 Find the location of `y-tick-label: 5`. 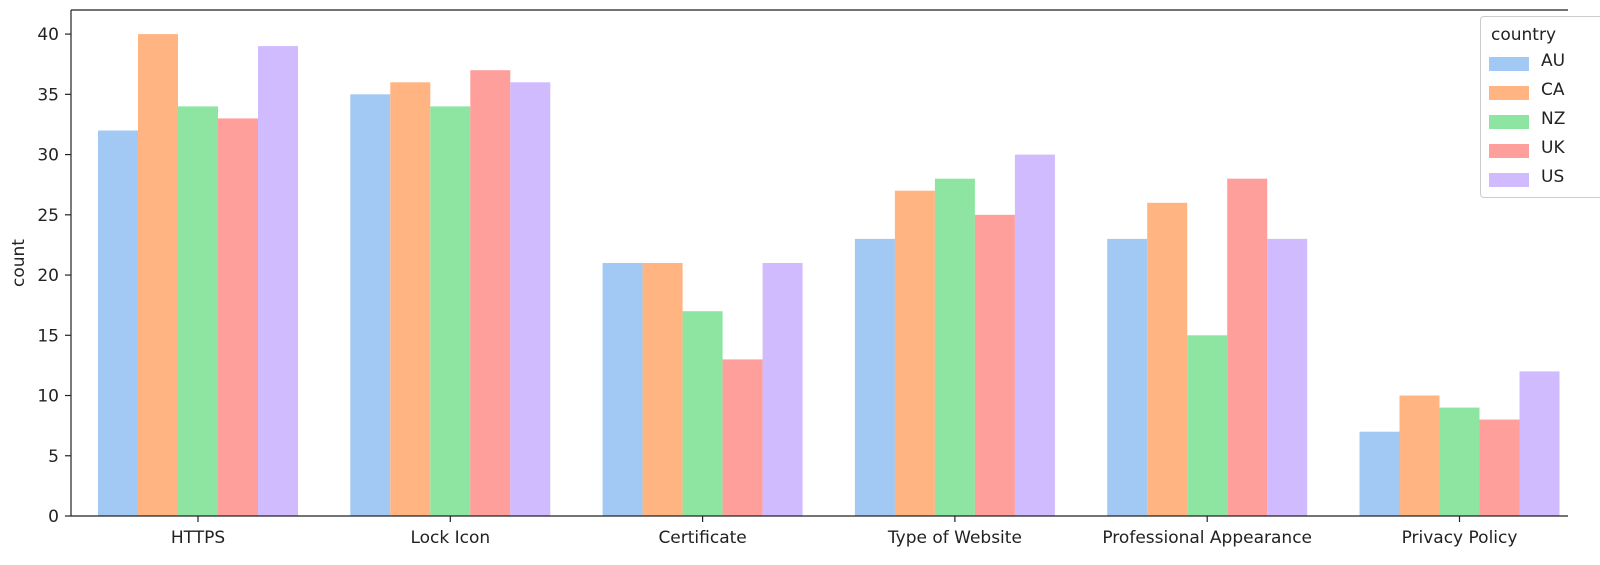

y-tick-label: 5 is located at coordinates (53, 457).